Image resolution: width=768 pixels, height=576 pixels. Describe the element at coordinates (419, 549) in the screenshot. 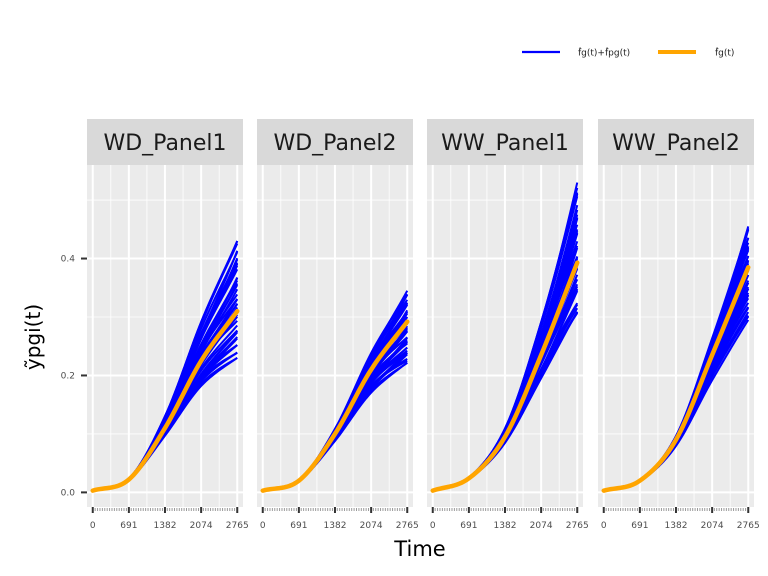

I see `x-axis-title: Time` at that location.